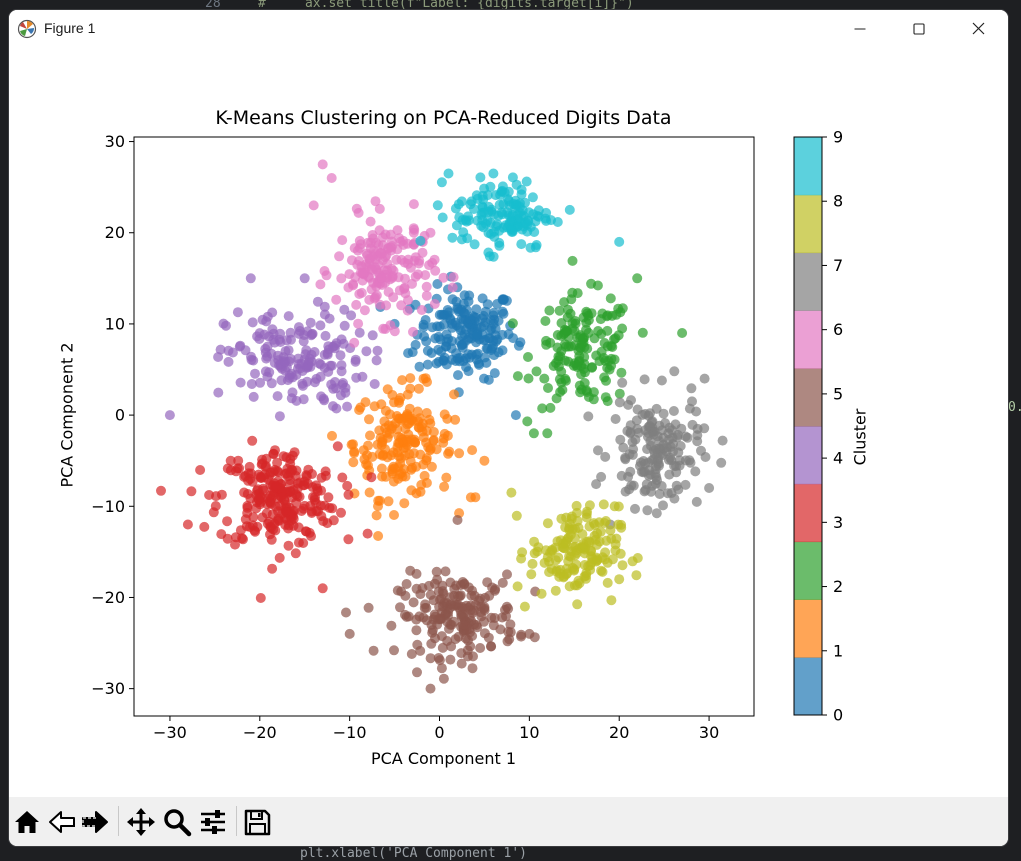  Describe the element at coordinates (919, 28) in the screenshot. I see `maximize-button` at that location.